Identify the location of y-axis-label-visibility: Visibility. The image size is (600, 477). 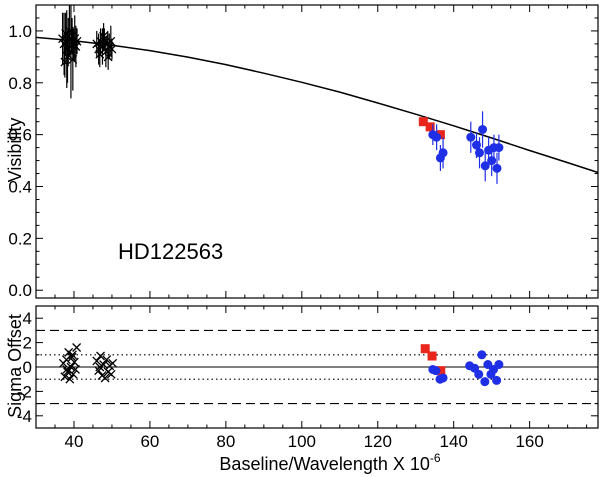
(15, 150).